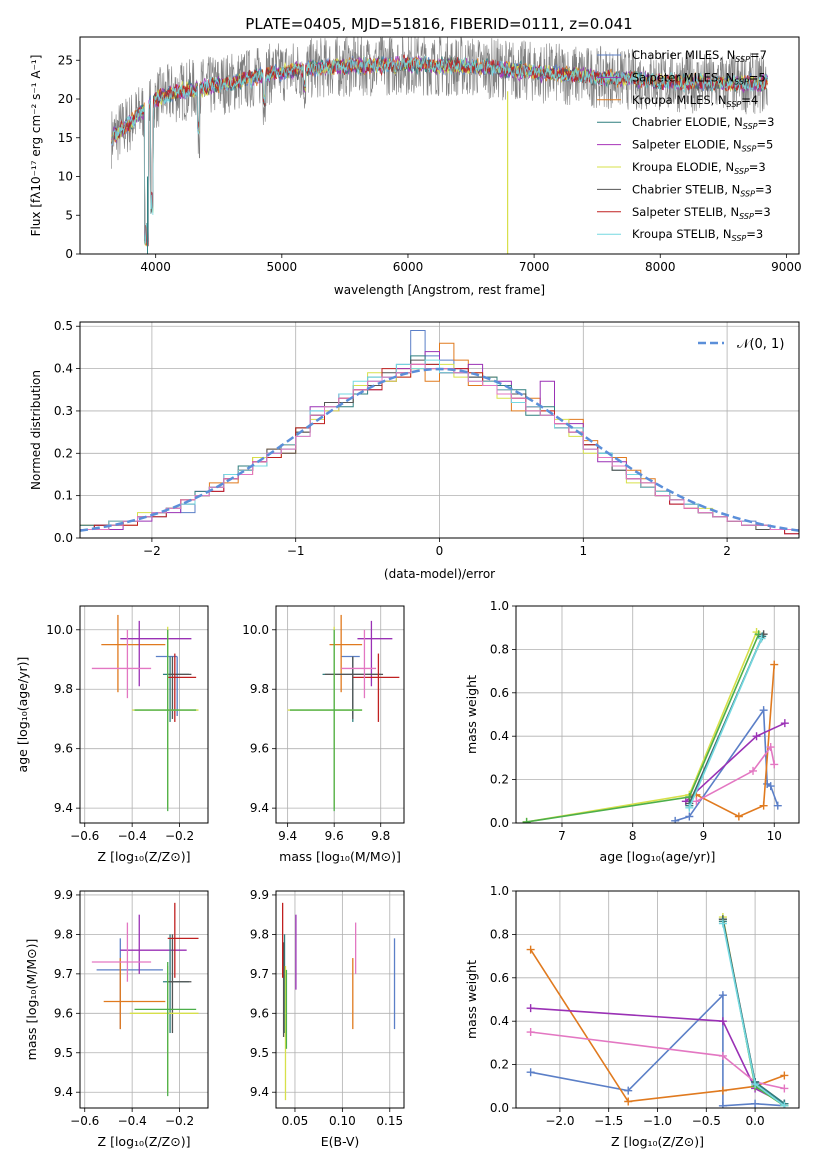 Image resolution: width=819 pixels, height=1170 pixels. Describe the element at coordinates (334, 836) in the screenshot. I see `x-tick-label: 9.6` at that location.